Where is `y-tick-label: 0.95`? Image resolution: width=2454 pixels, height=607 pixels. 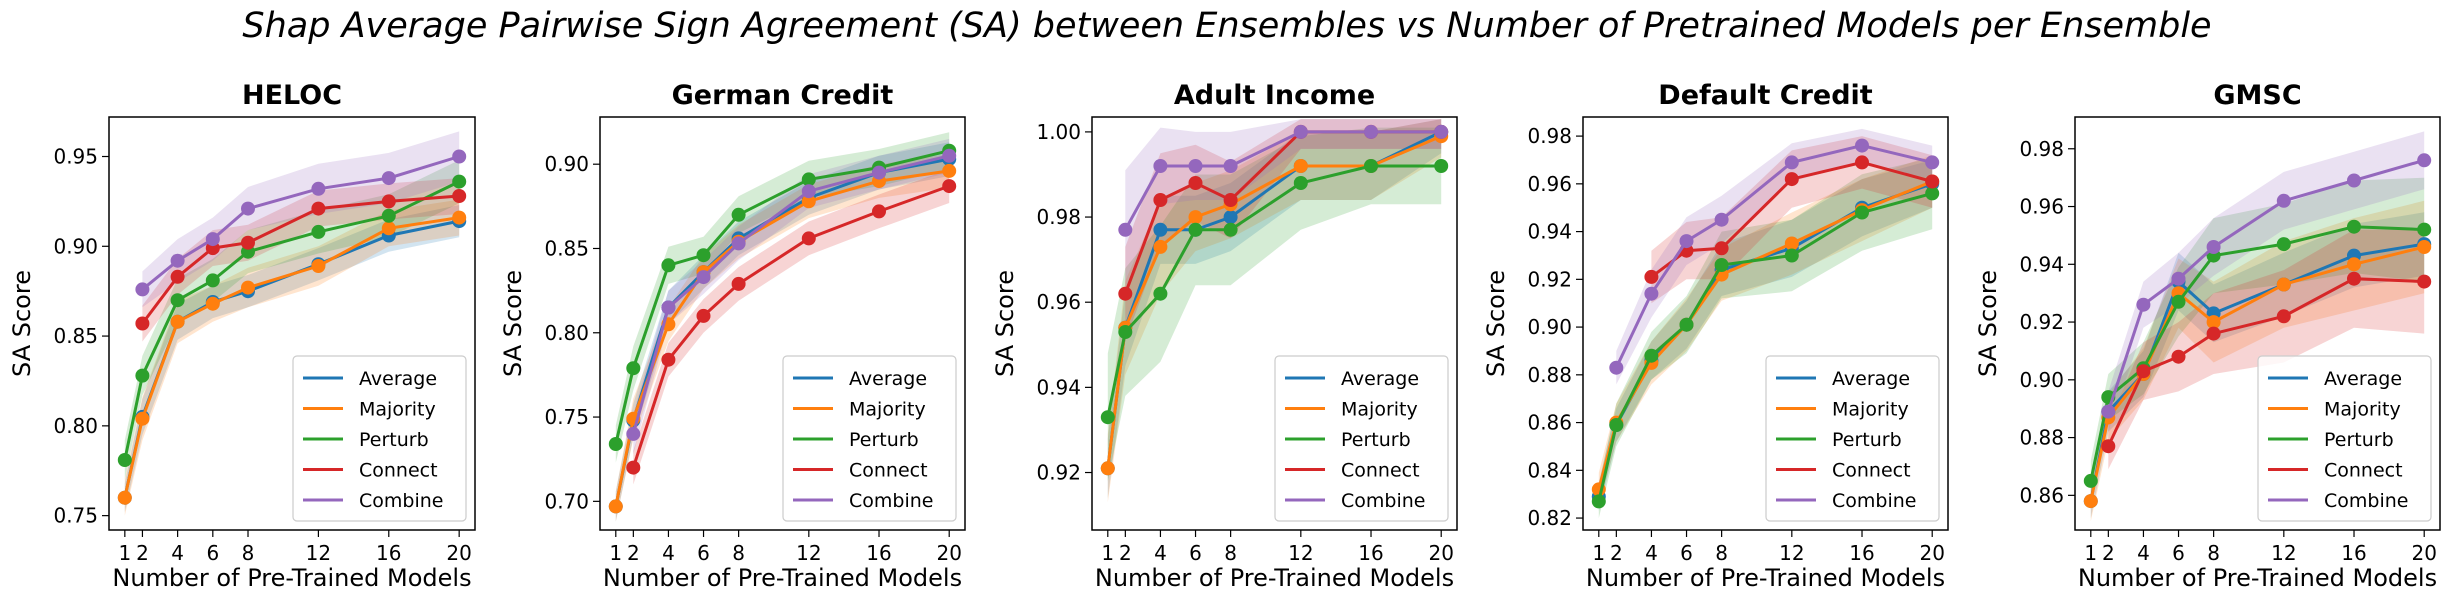
y-tick-label: 0.95 is located at coordinates (75, 157).